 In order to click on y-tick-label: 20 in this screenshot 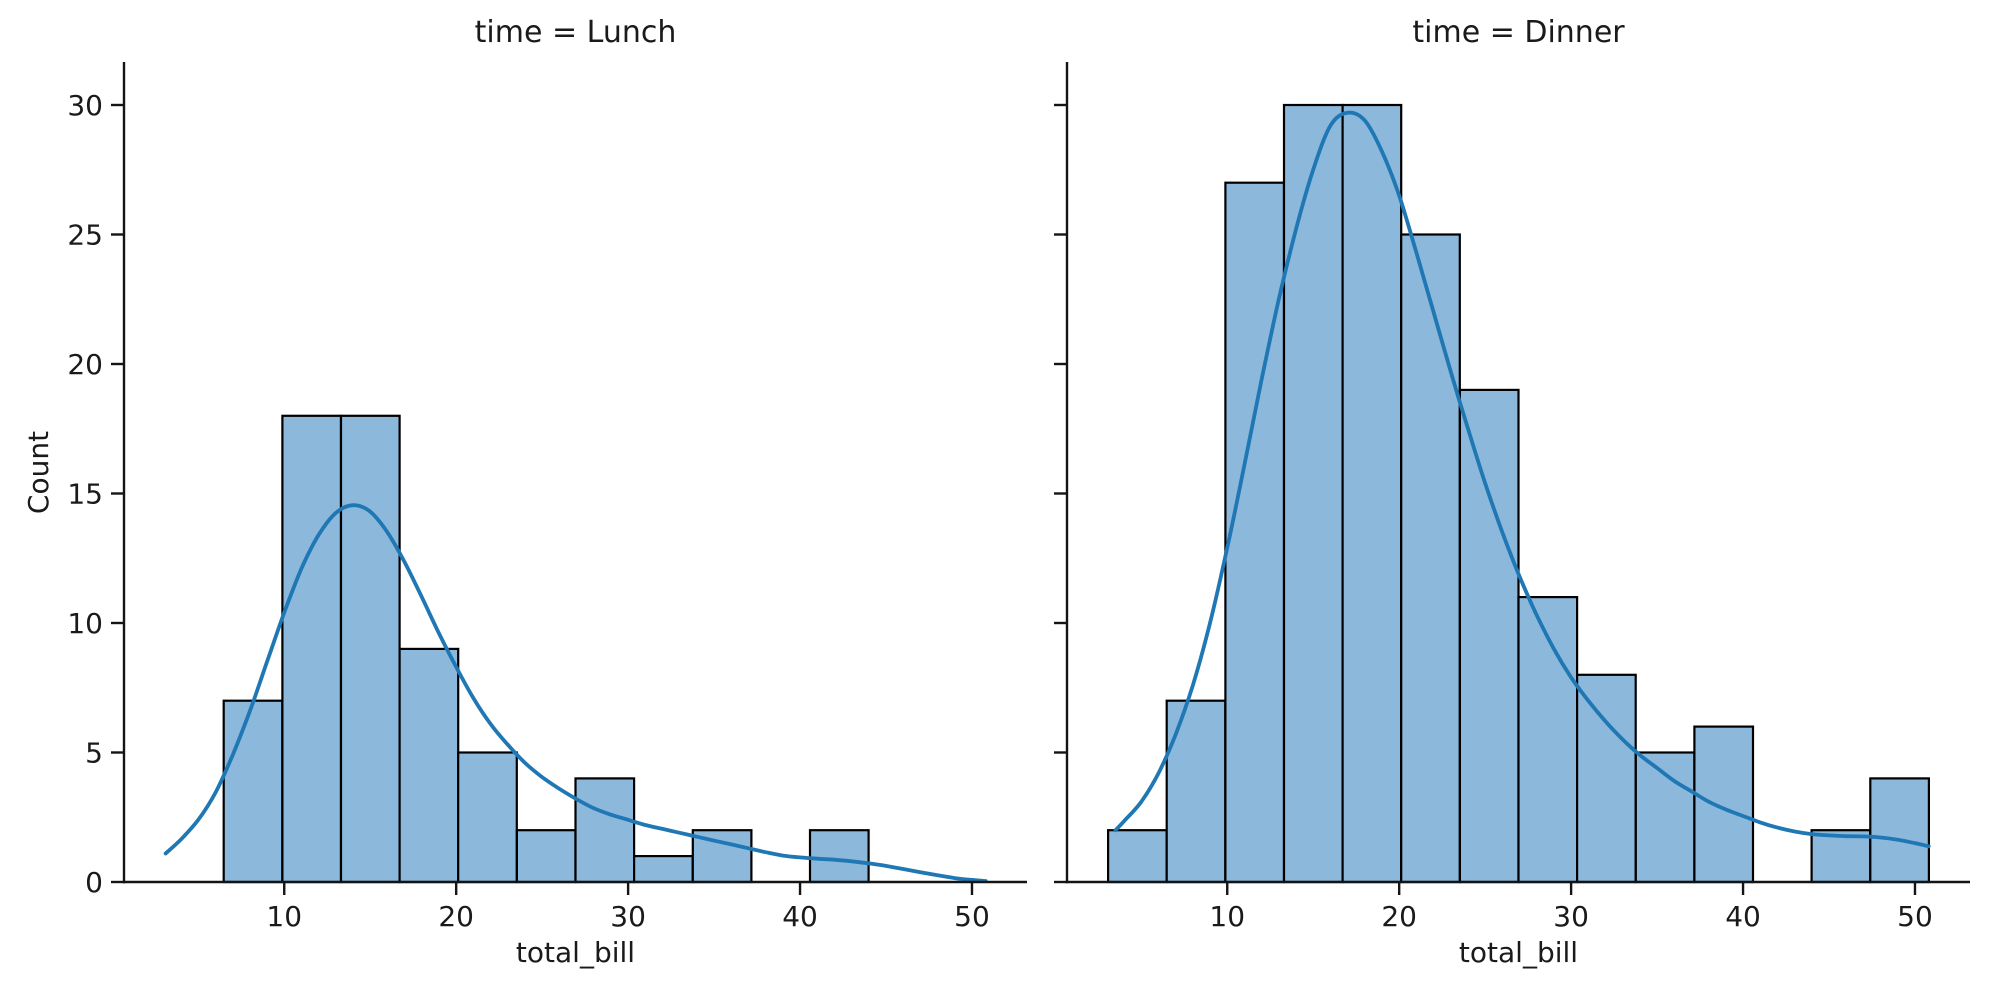, I will do `click(85, 364)`.